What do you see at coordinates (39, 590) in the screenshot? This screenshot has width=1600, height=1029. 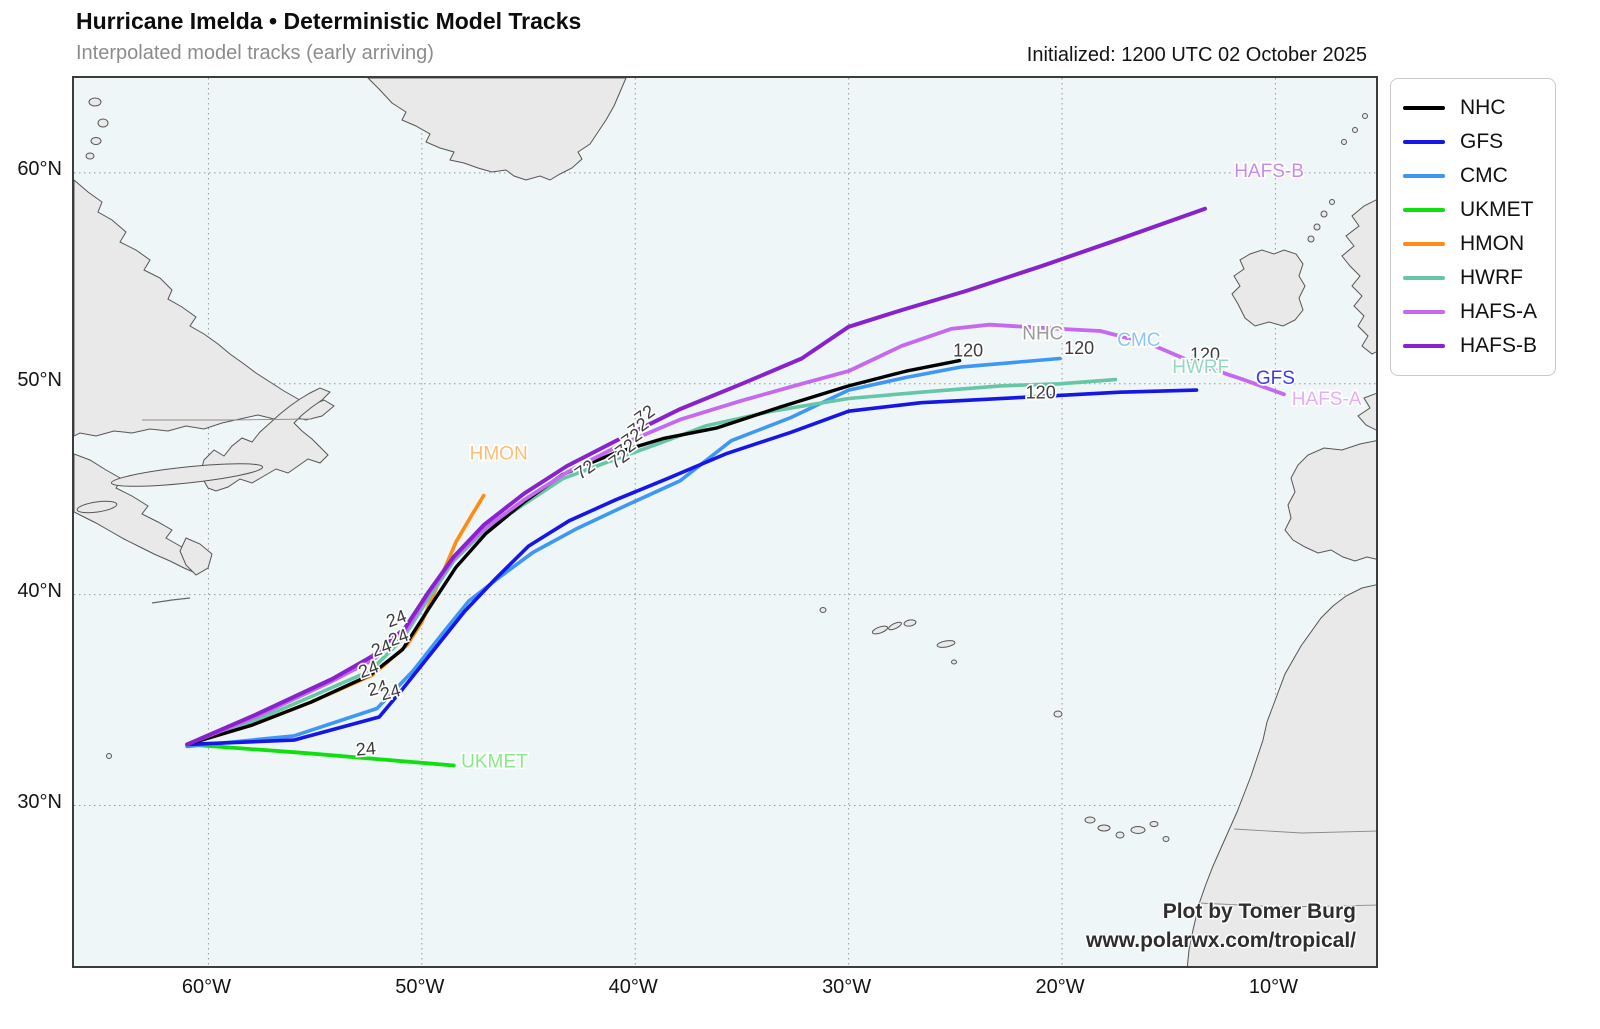 I see `y-tick-40°N: 40°N` at bounding box center [39, 590].